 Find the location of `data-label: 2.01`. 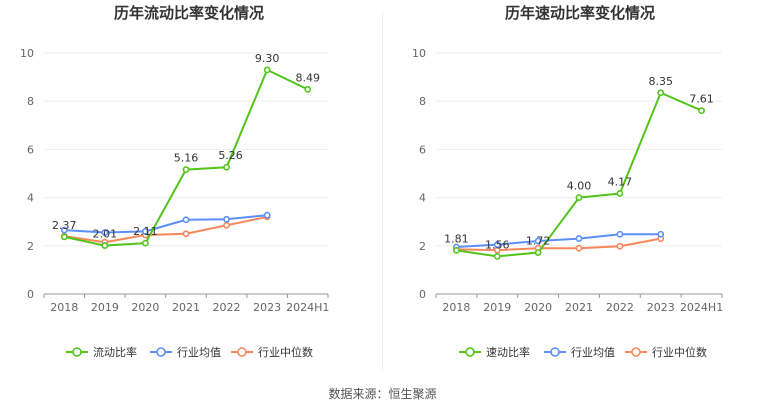

data-label: 2.01 is located at coordinates (105, 234).